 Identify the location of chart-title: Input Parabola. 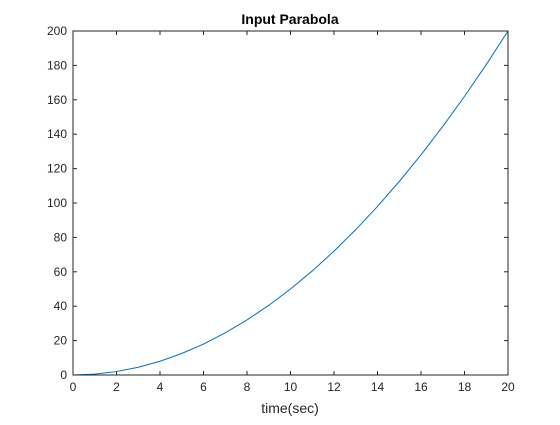
(289, 19).